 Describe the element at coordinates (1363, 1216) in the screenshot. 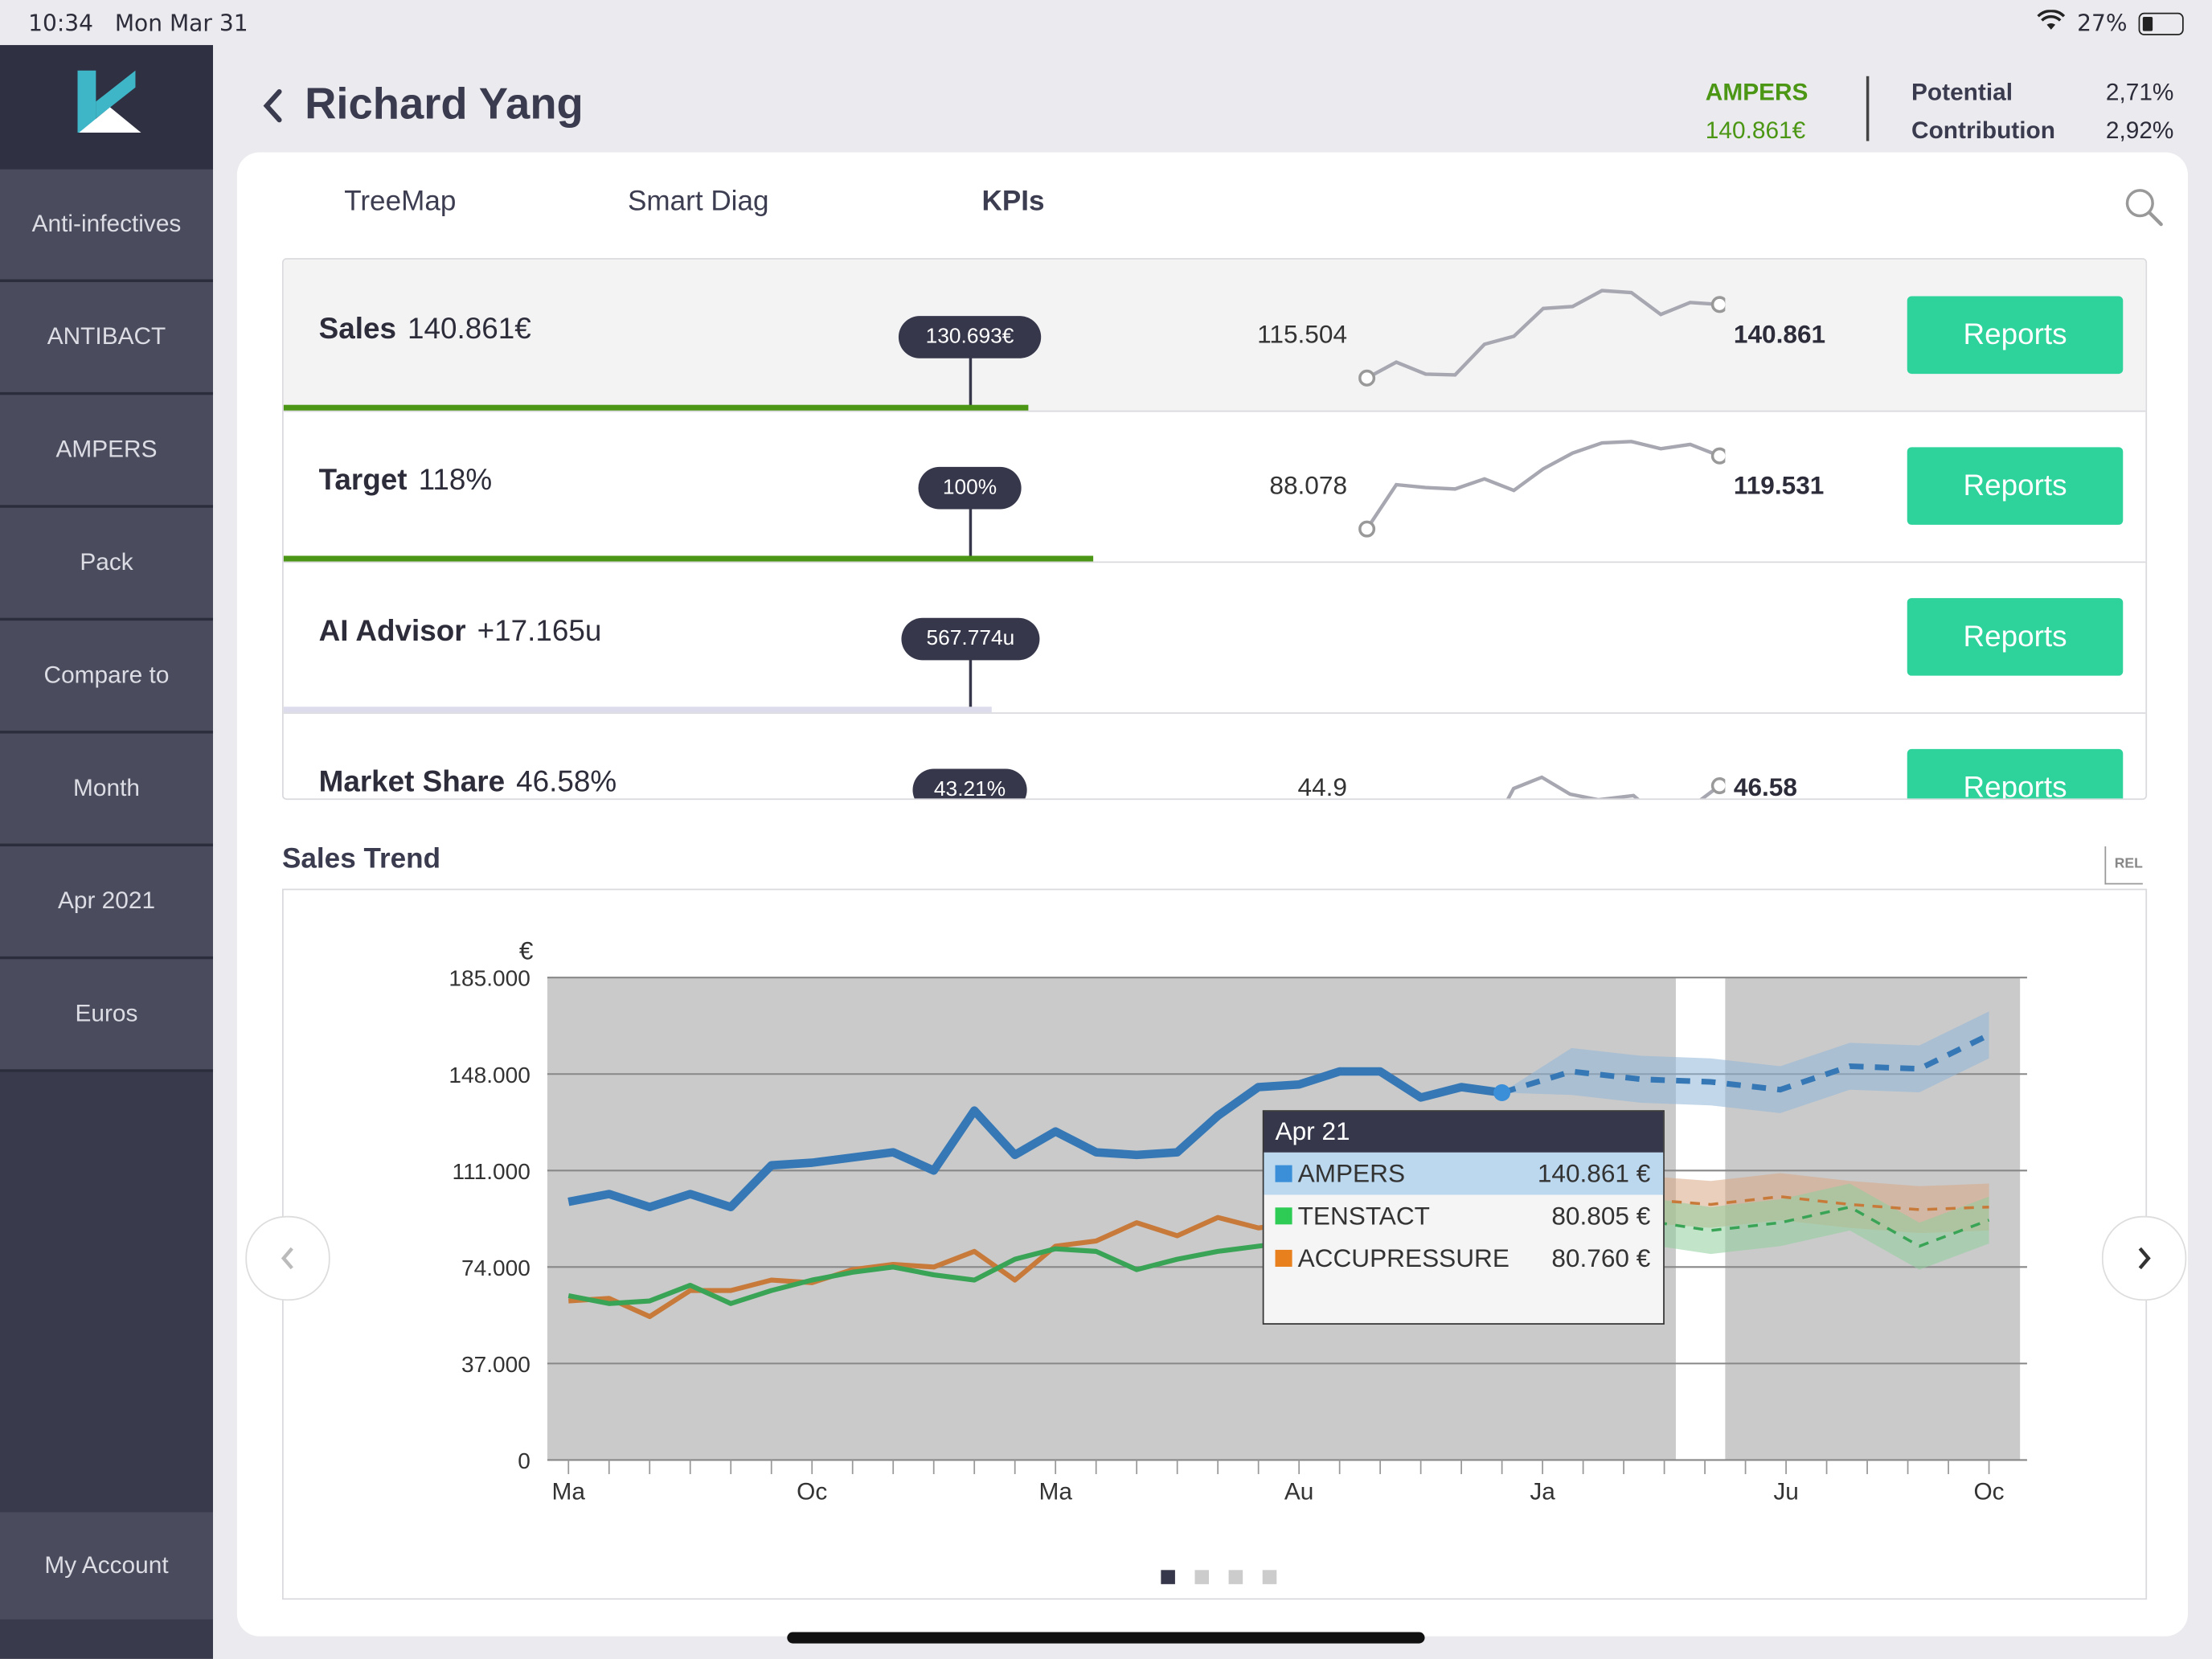

I see `tooltip-series-name: TENSTACT` at that location.